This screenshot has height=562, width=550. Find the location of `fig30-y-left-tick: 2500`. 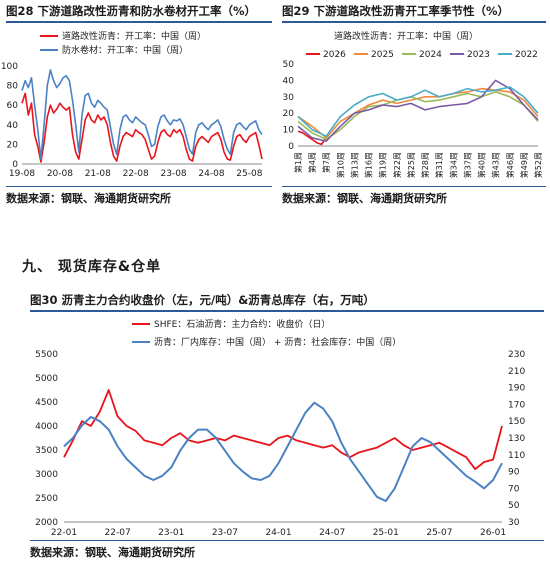

fig30-y-left-tick: 2500 is located at coordinates (46, 499).